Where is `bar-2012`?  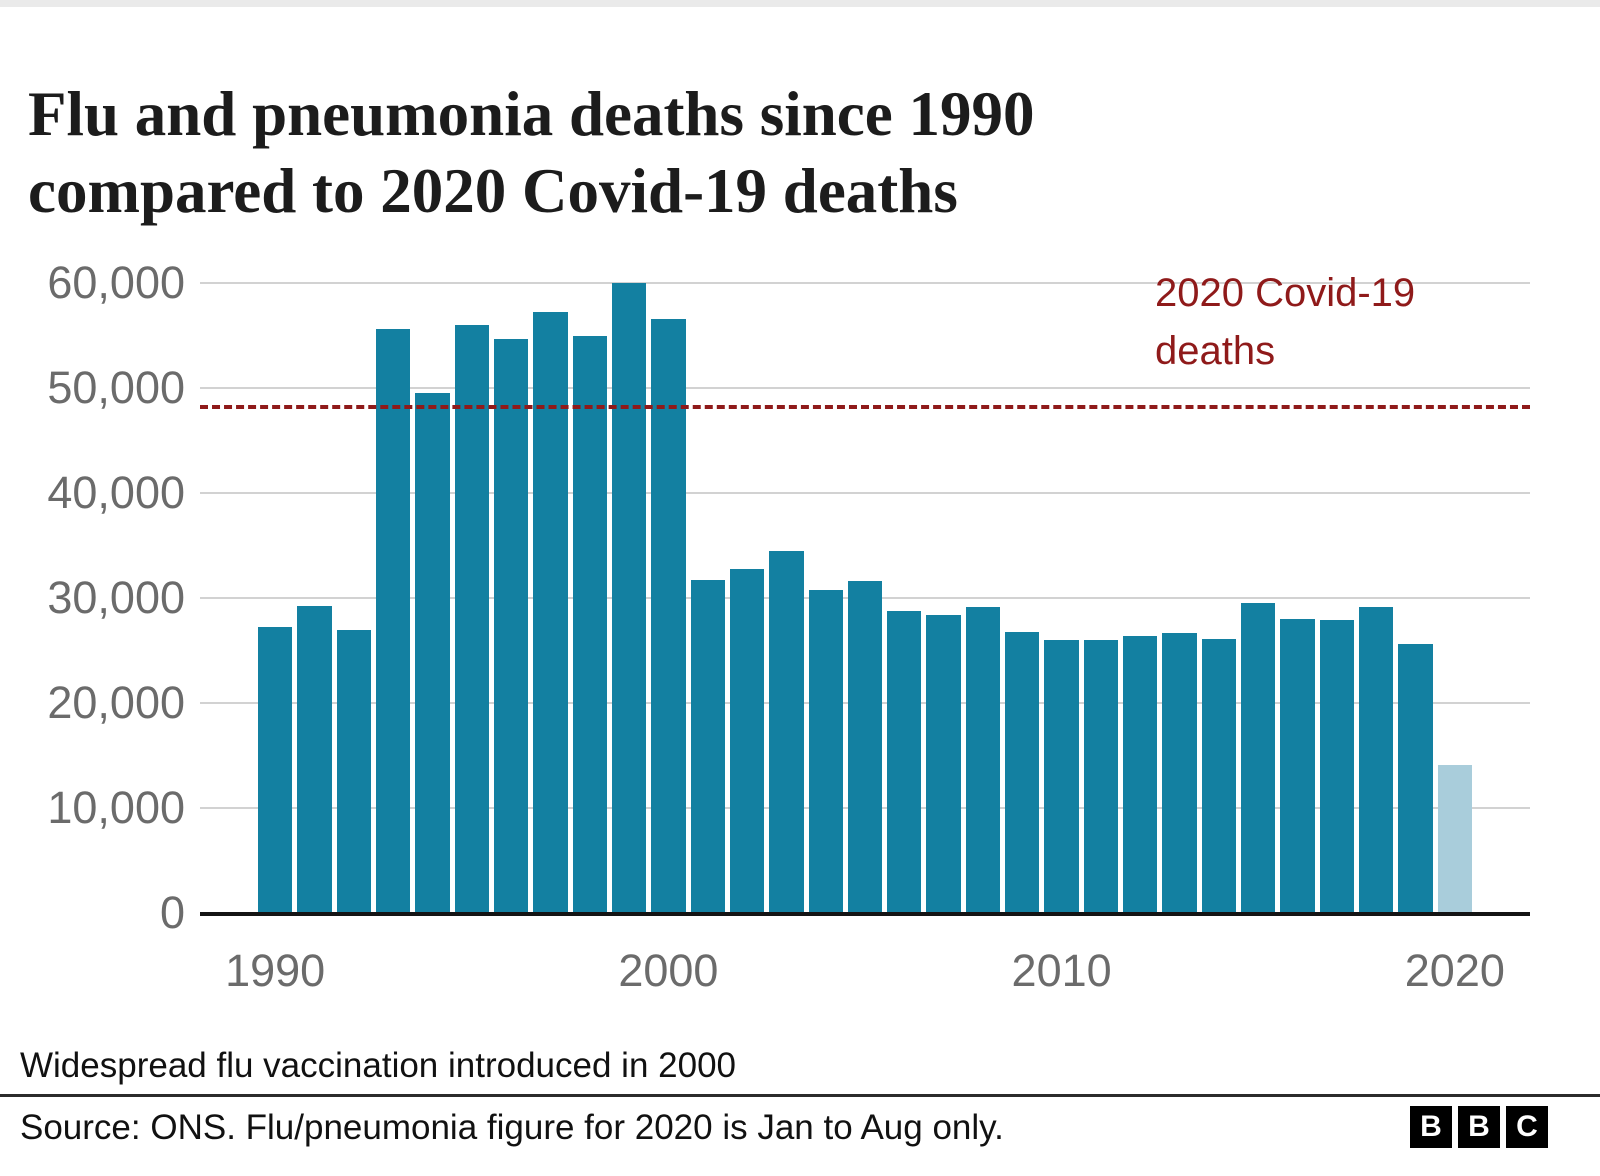
bar-2012 is located at coordinates (1140, 774).